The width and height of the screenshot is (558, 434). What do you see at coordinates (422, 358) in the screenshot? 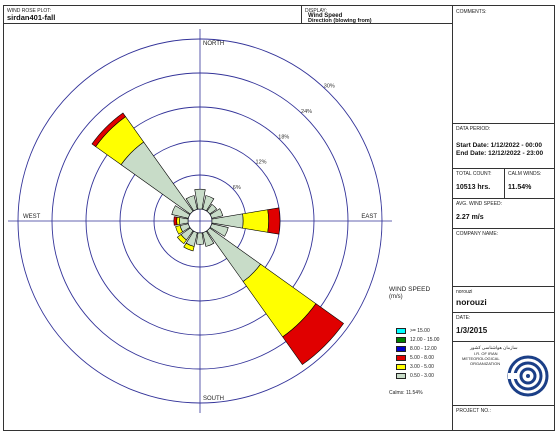
I see `legend-label: 5.00 - 8.00` at bounding box center [422, 358].